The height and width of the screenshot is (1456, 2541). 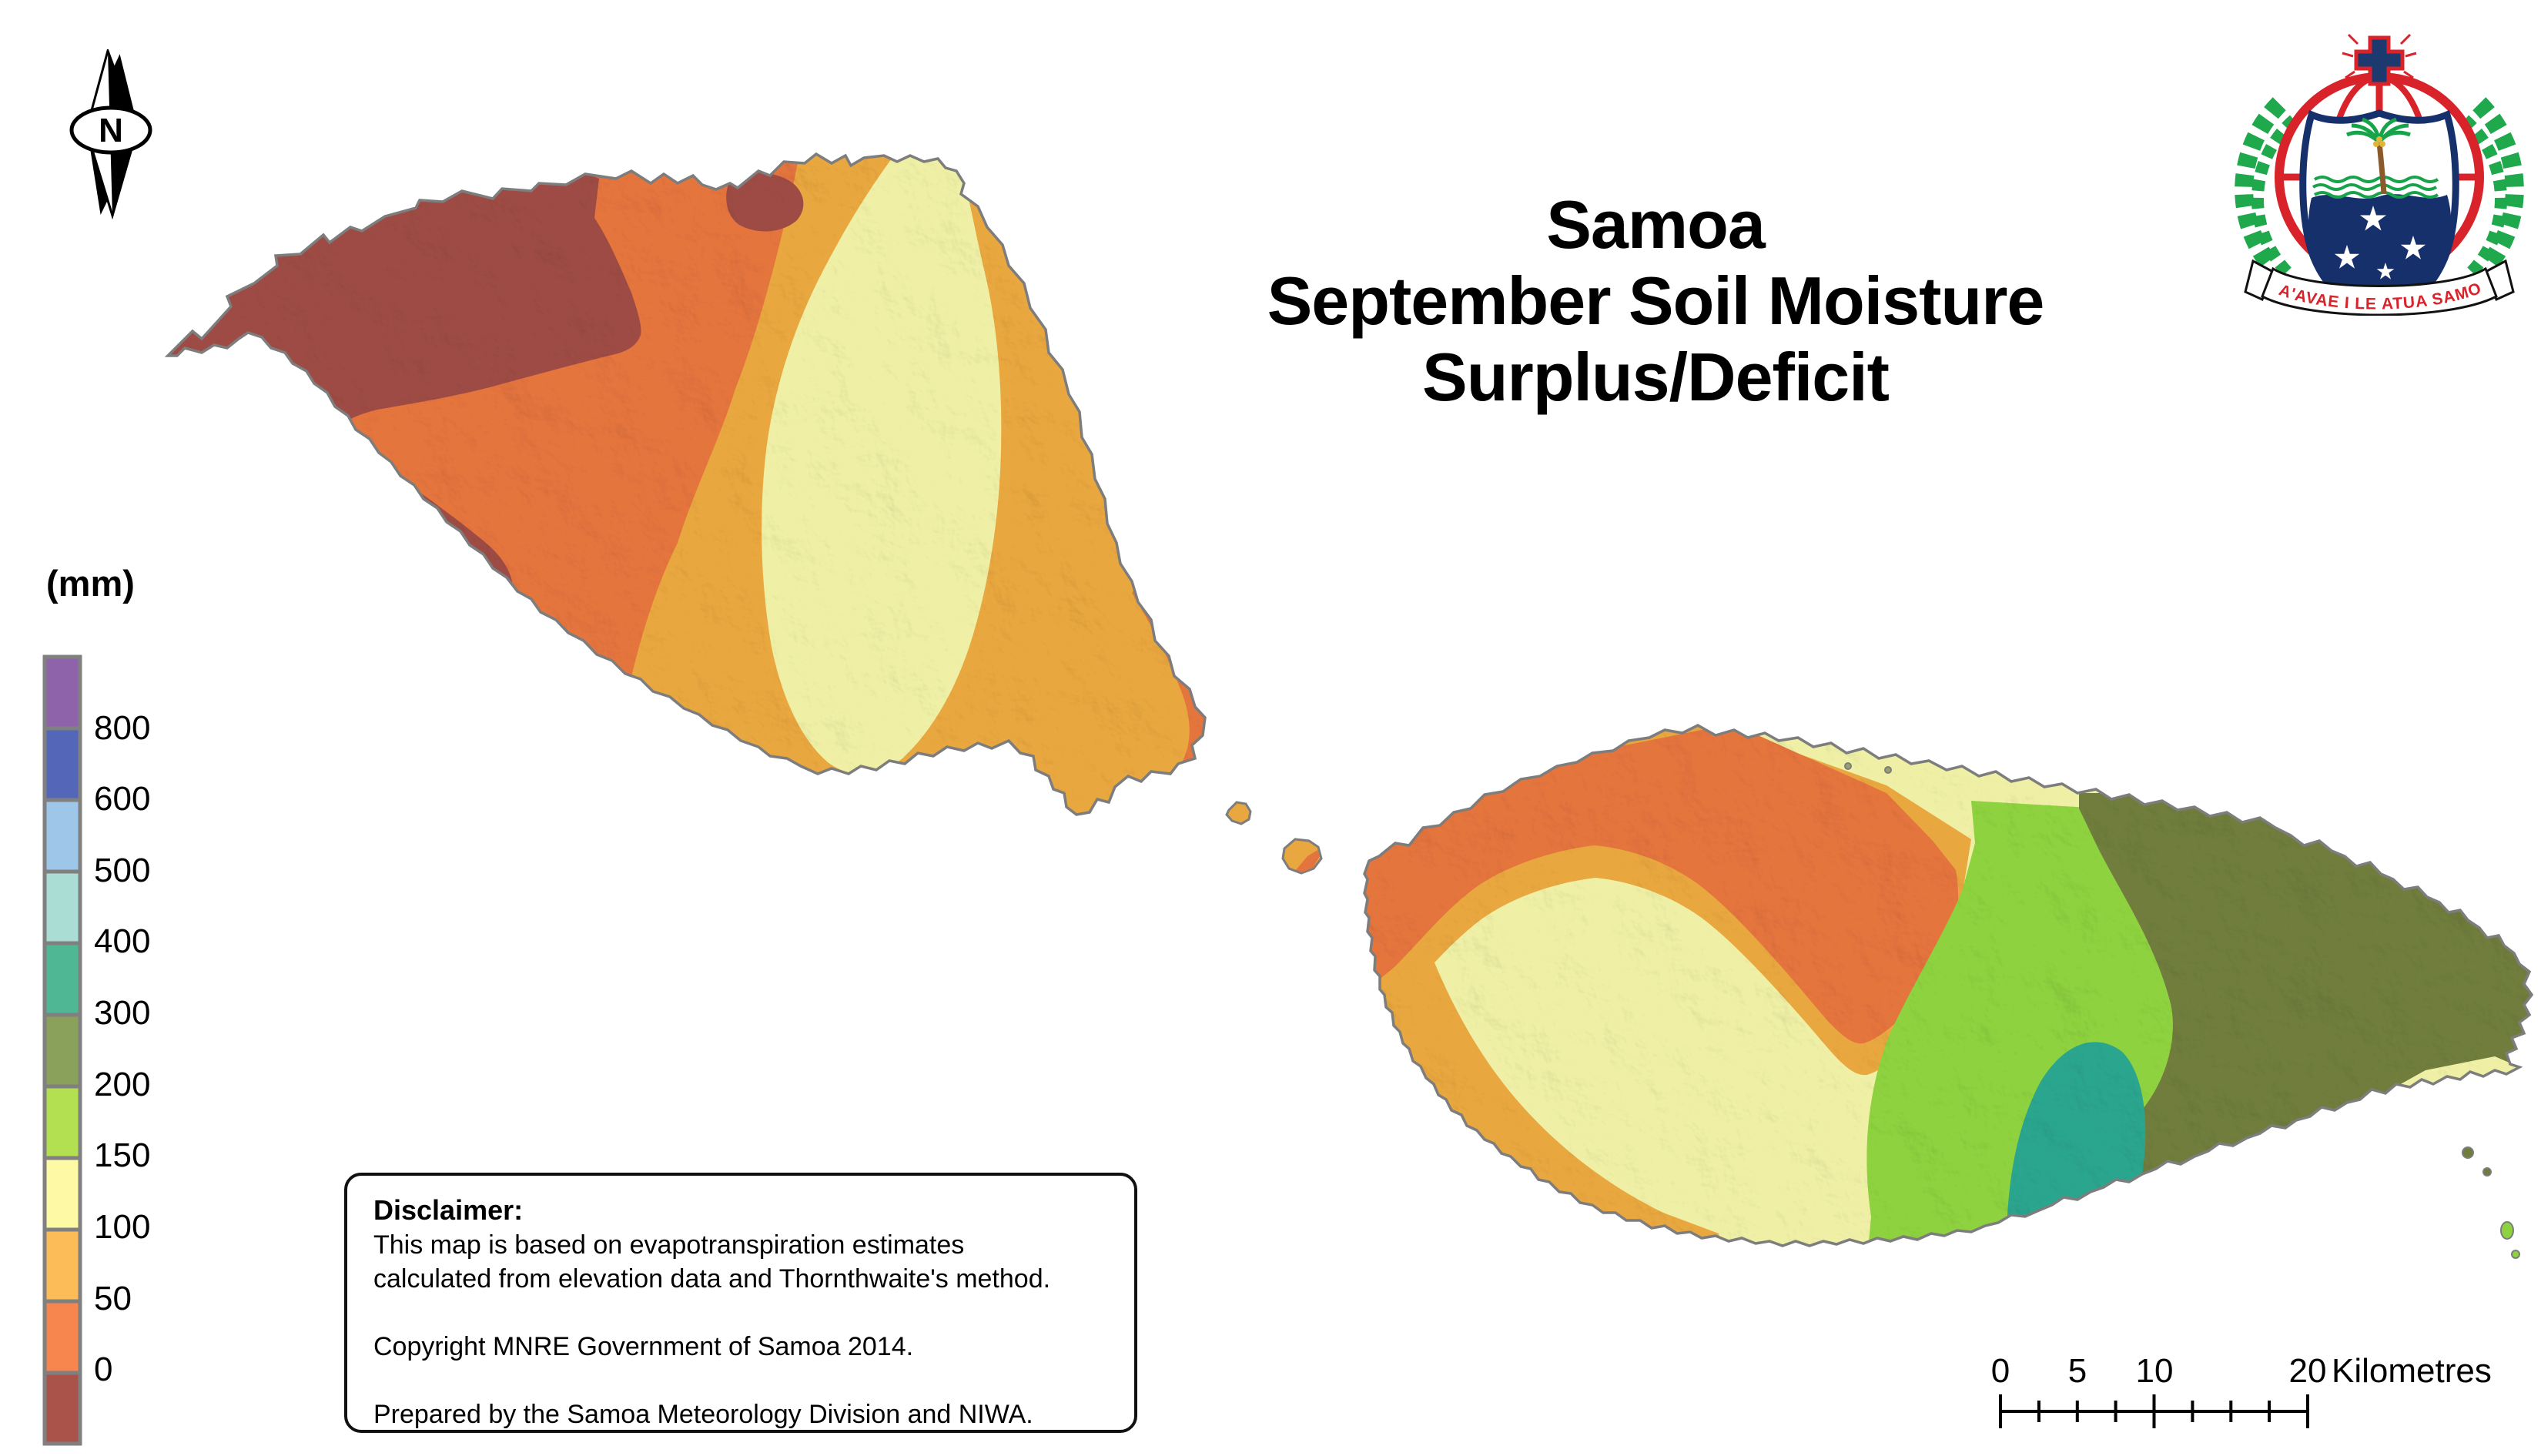 I want to click on legend-tick-150: 150, so click(x=122, y=1155).